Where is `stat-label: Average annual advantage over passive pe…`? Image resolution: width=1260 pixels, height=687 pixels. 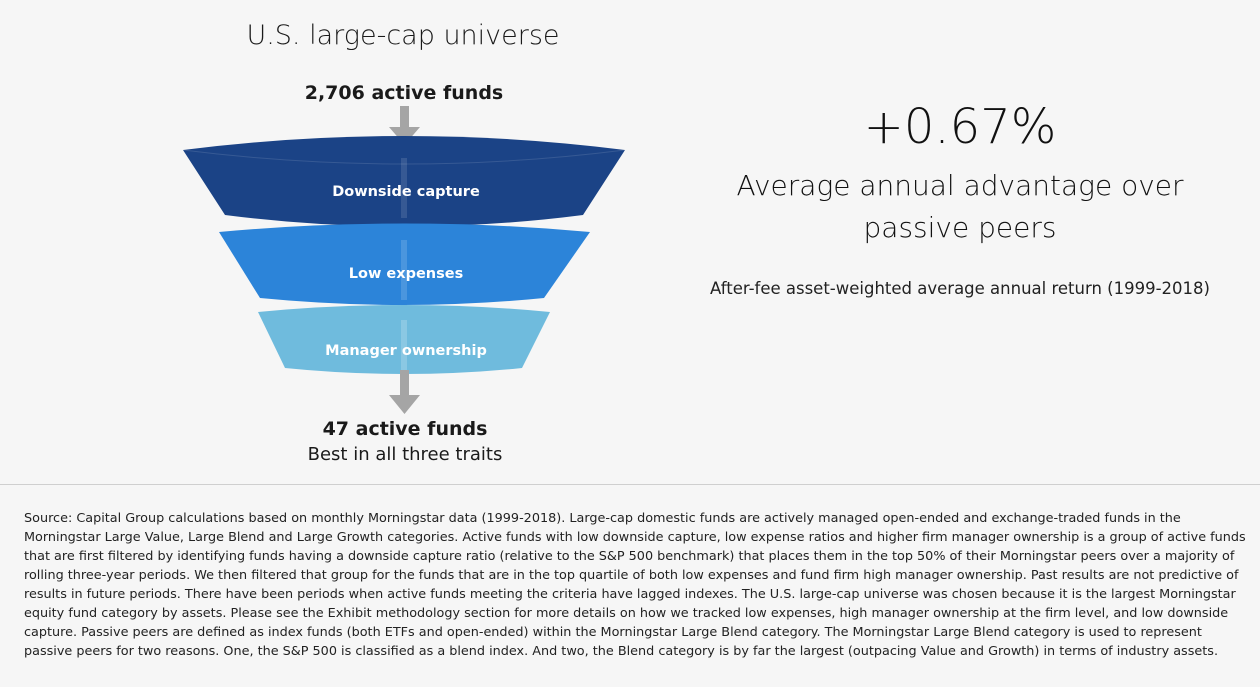
stat-label: Average annual advantage over passive pe… is located at coordinates (960, 207).